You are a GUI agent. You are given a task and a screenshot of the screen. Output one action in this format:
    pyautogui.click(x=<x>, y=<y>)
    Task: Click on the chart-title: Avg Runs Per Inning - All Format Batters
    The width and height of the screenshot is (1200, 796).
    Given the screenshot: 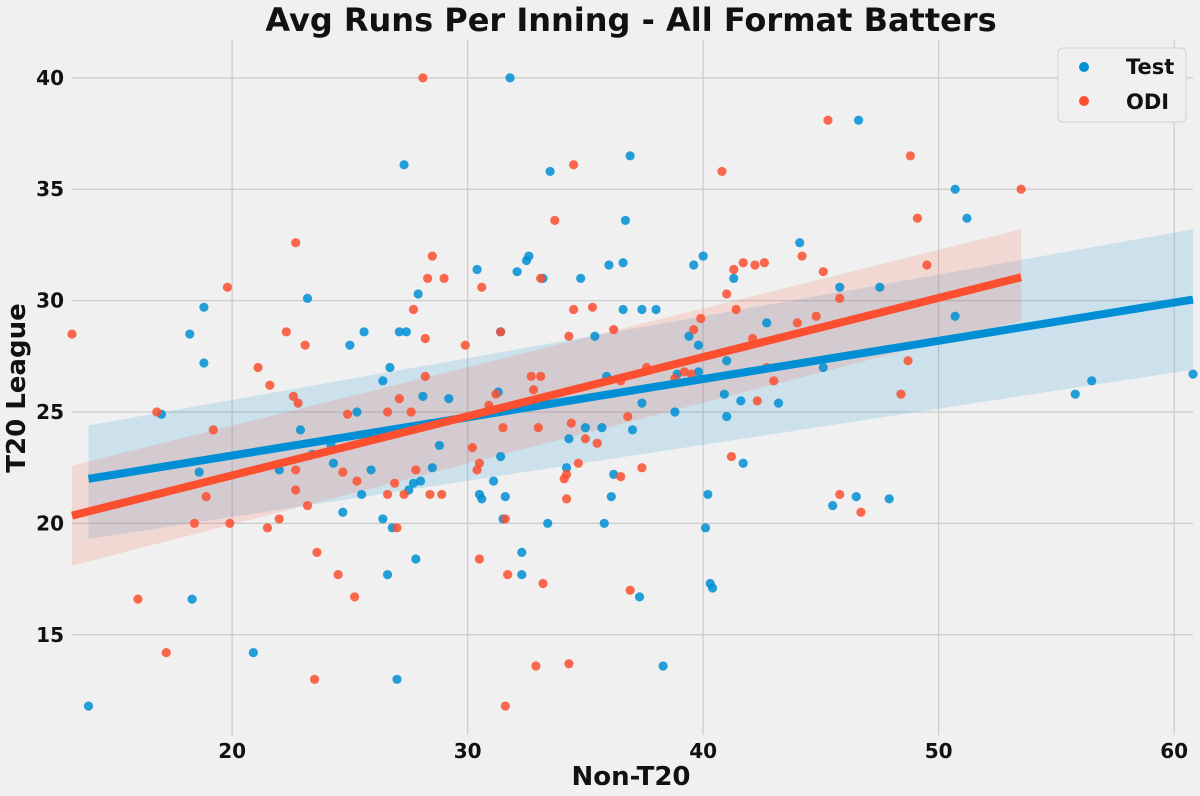 What is the action you would take?
    pyautogui.click(x=630, y=20)
    